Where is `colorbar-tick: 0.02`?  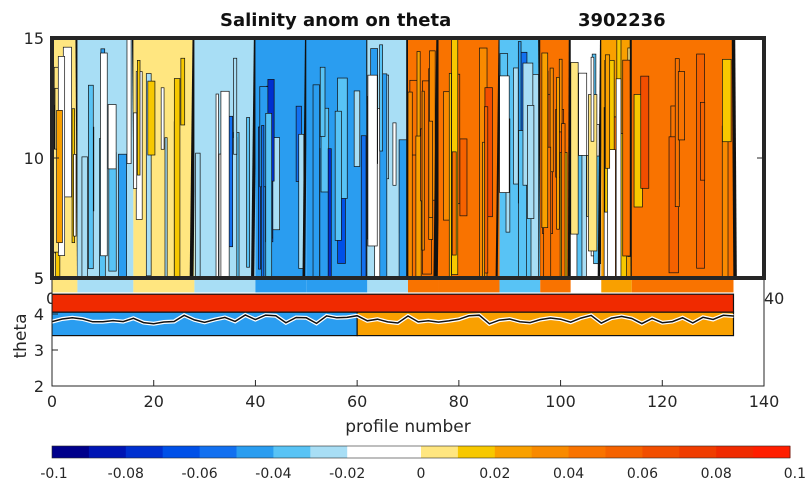 colorbar-tick: 0.02 is located at coordinates (494, 474).